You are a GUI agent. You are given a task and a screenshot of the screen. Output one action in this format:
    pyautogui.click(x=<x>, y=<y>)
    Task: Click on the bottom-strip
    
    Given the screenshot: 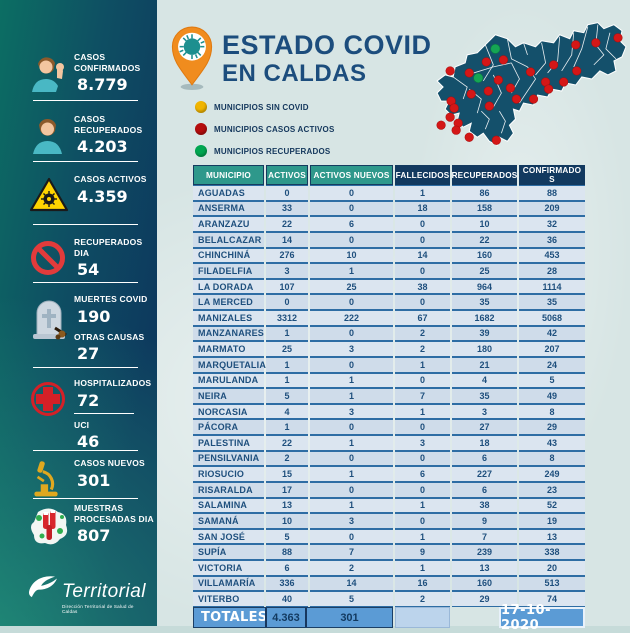 What is the action you would take?
    pyautogui.click(x=315, y=629)
    